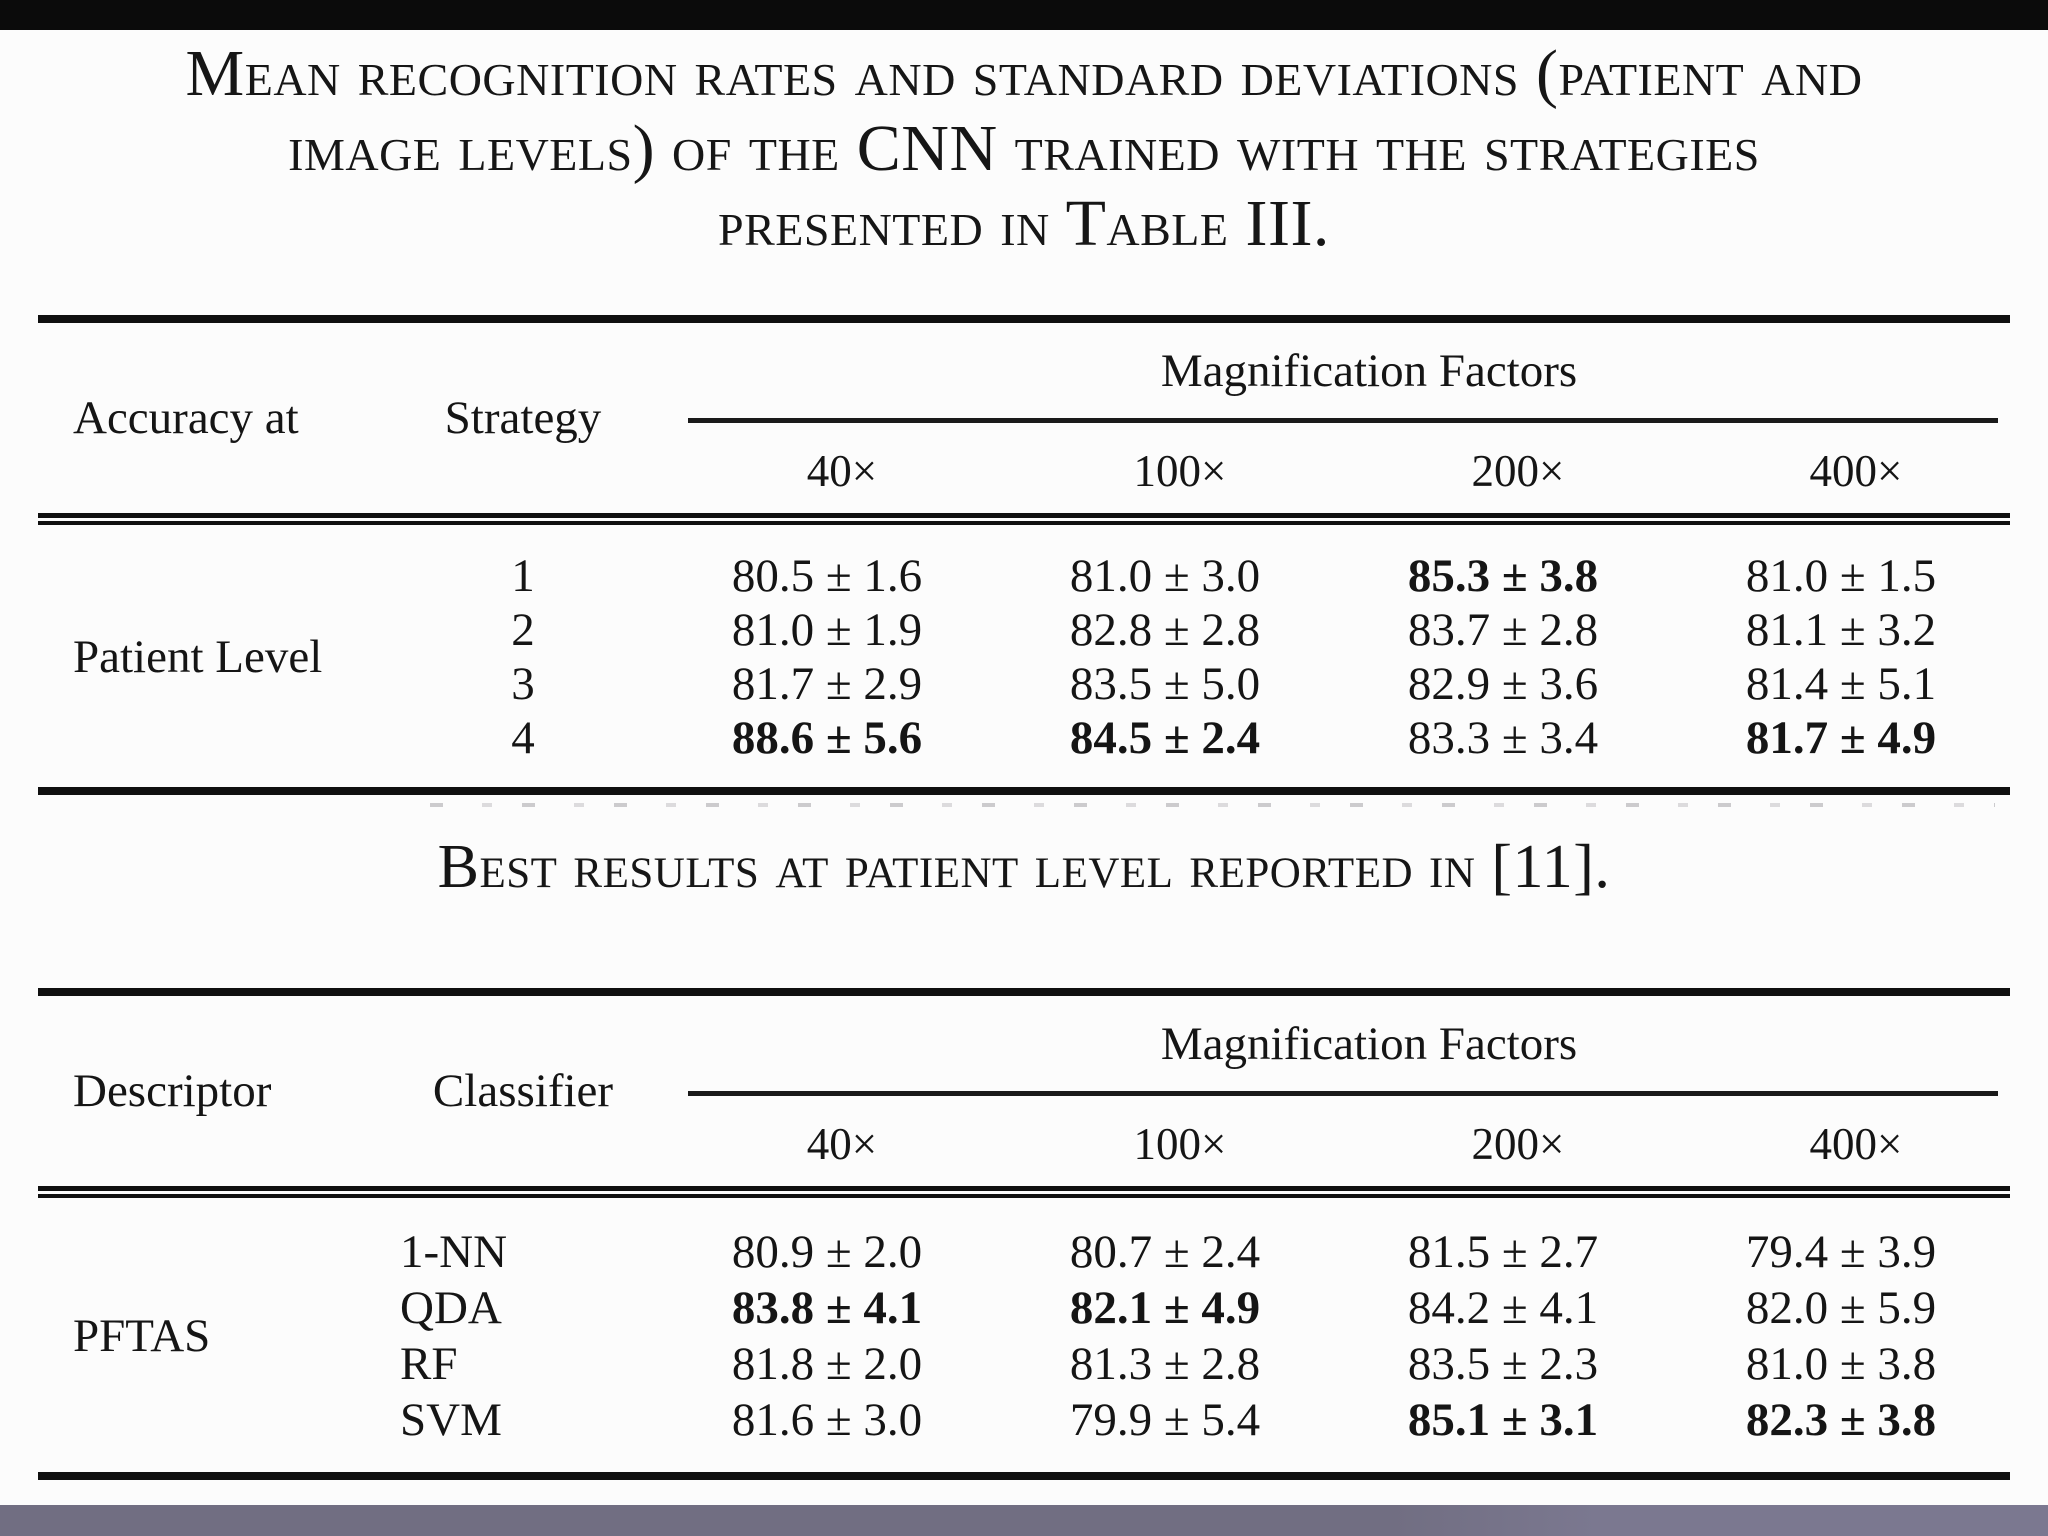  What do you see at coordinates (523, 630) in the screenshot?
I see `row-label-strategy-2: 2` at bounding box center [523, 630].